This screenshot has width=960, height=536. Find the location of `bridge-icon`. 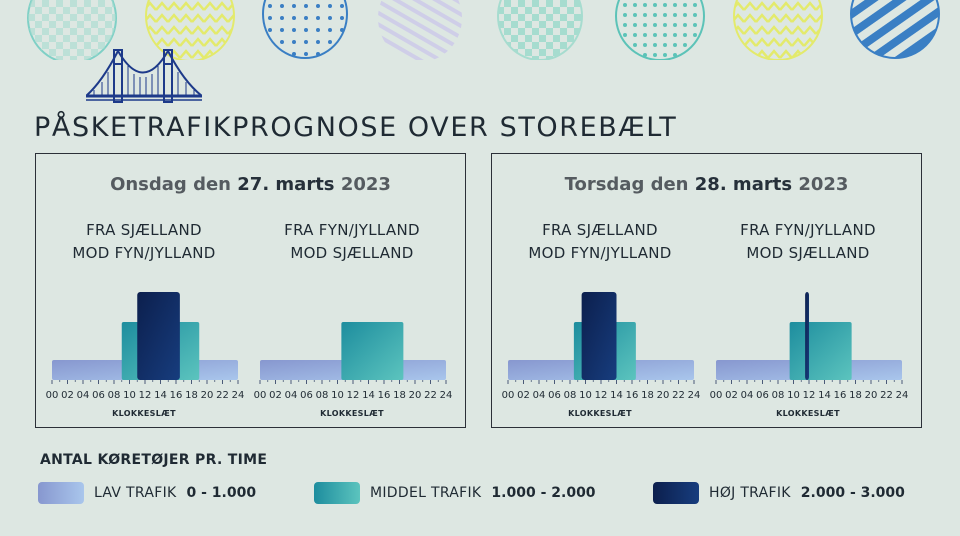

bridge-icon is located at coordinates (144, 76).